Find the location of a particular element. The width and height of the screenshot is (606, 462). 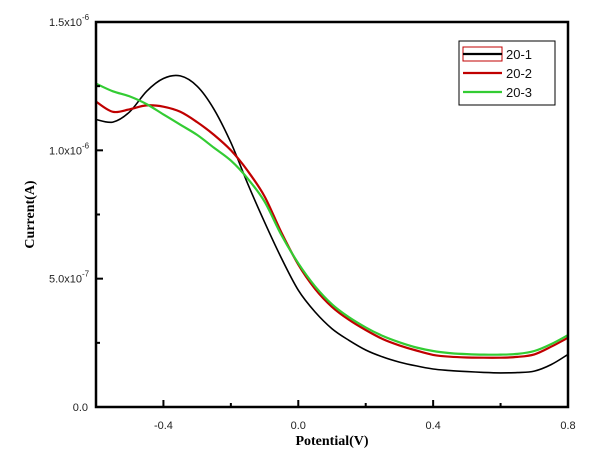

y-tick-label: 5.0x10 is located at coordinates (65, 280).